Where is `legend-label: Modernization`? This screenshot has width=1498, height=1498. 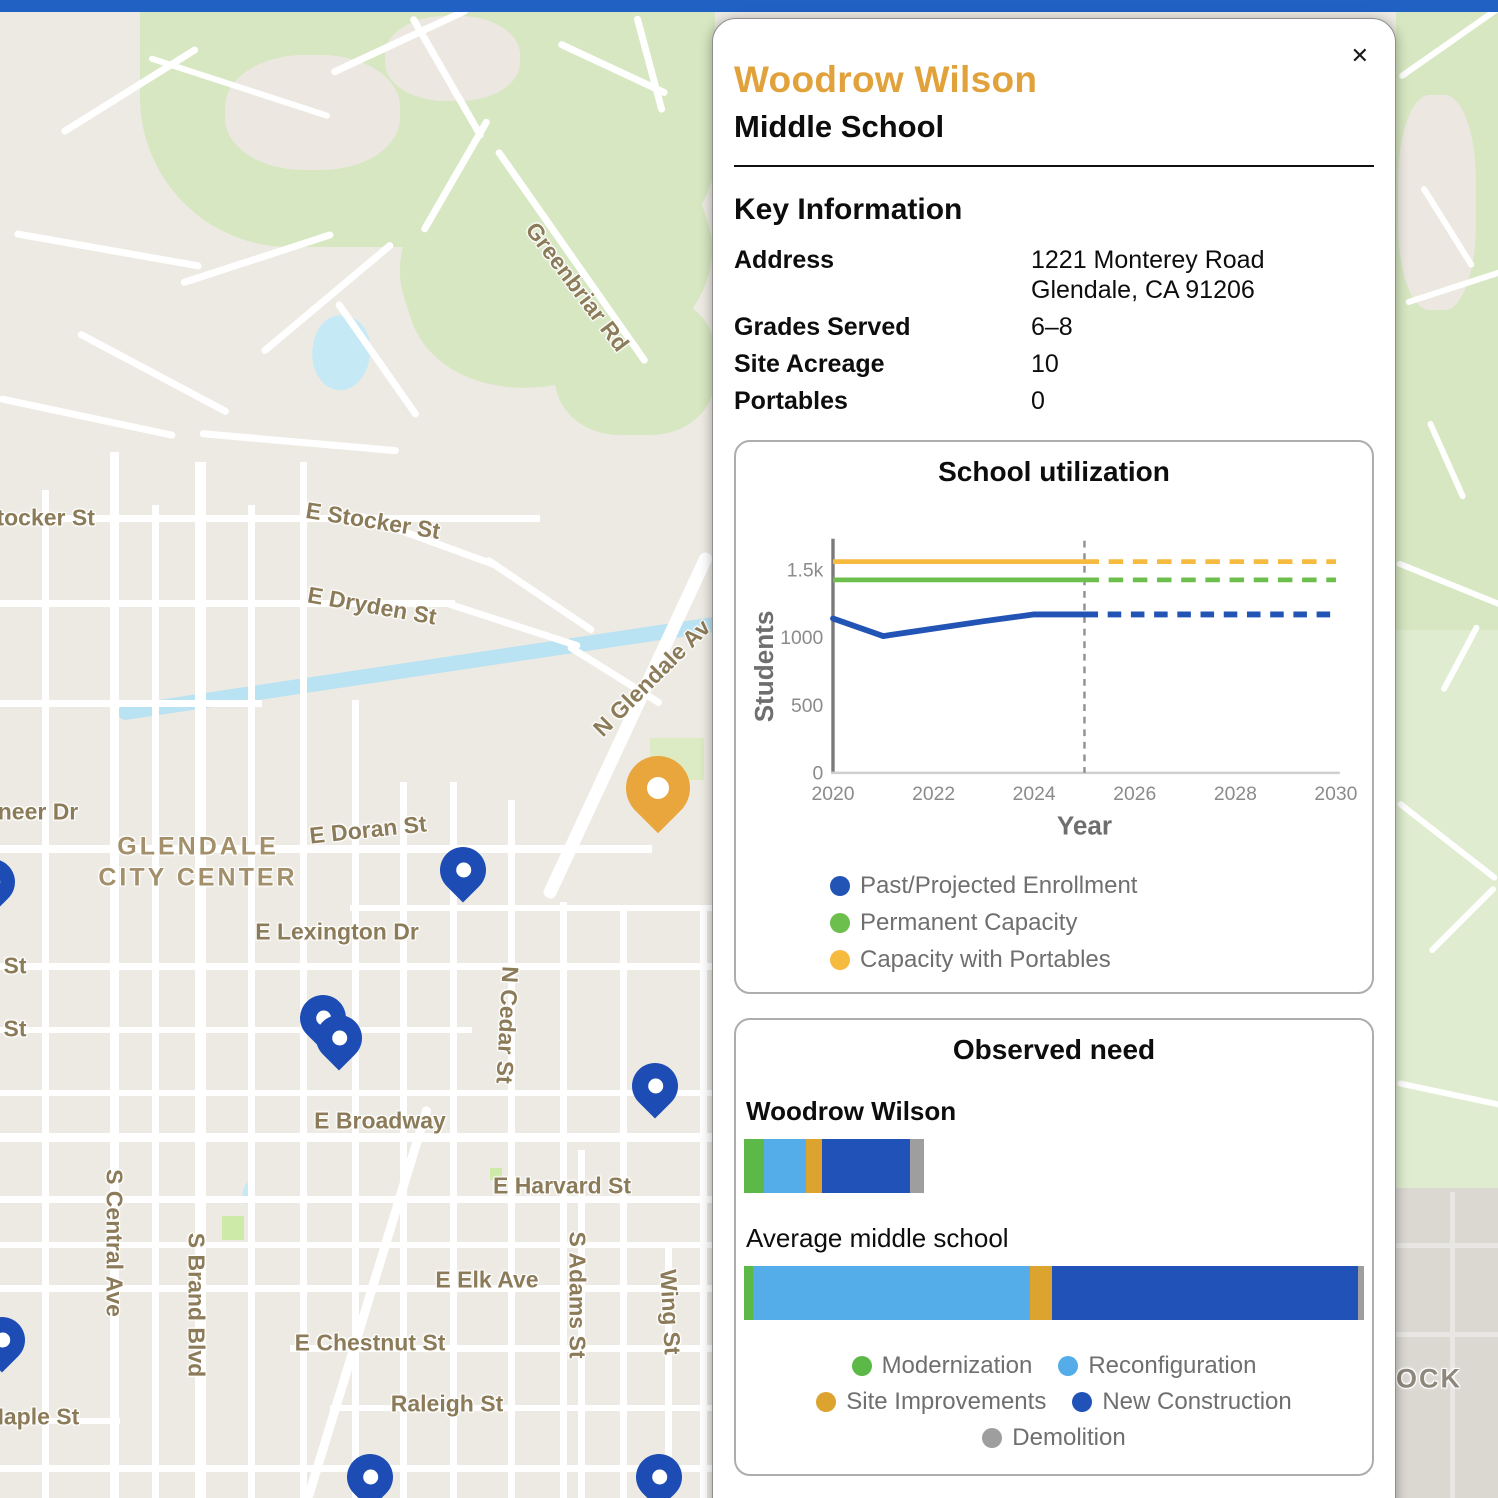
legend-label: Modernization is located at coordinates (957, 1365).